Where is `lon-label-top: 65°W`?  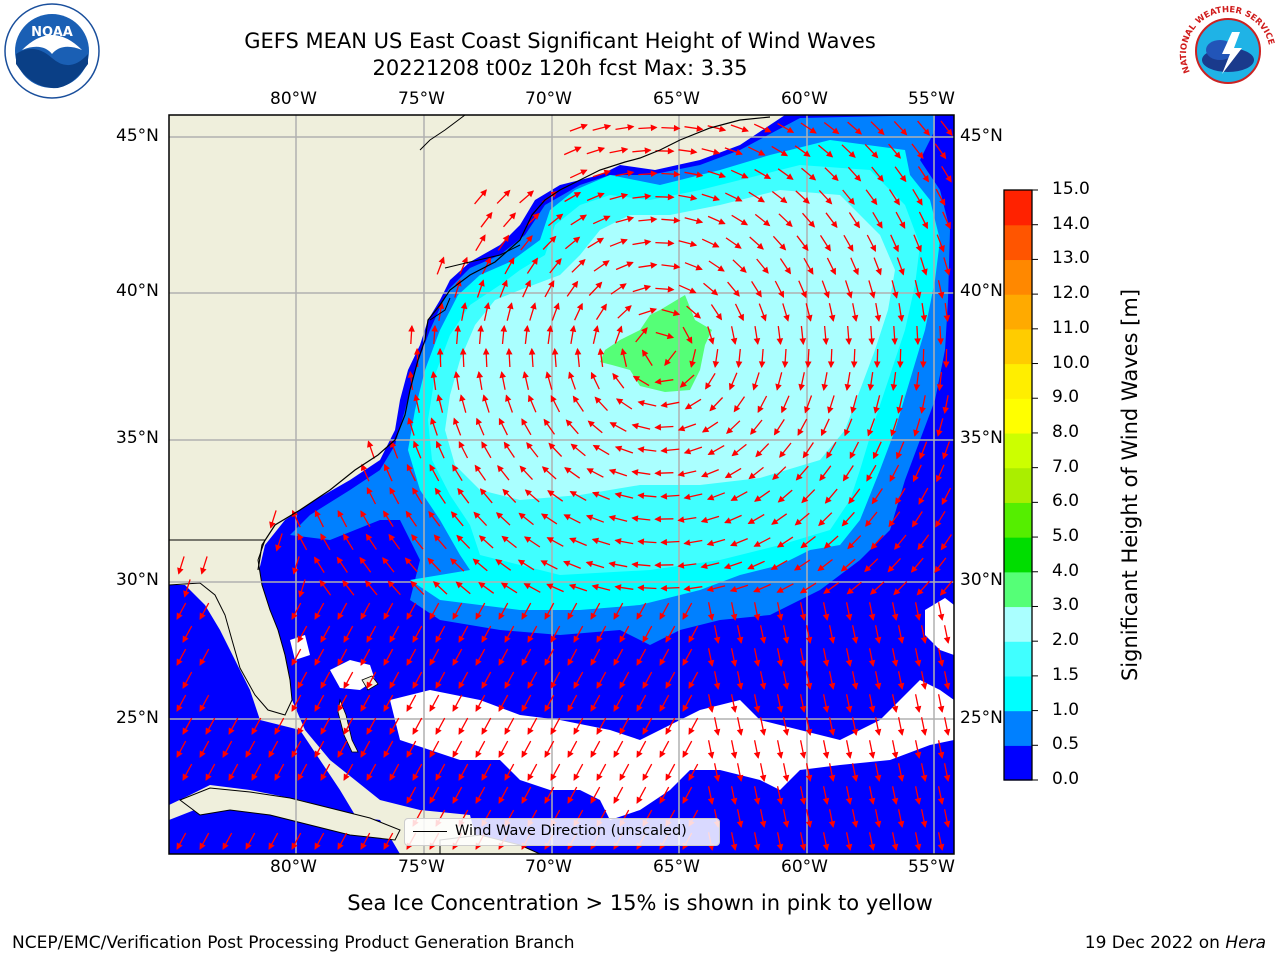
lon-label-top: 65°W is located at coordinates (676, 99).